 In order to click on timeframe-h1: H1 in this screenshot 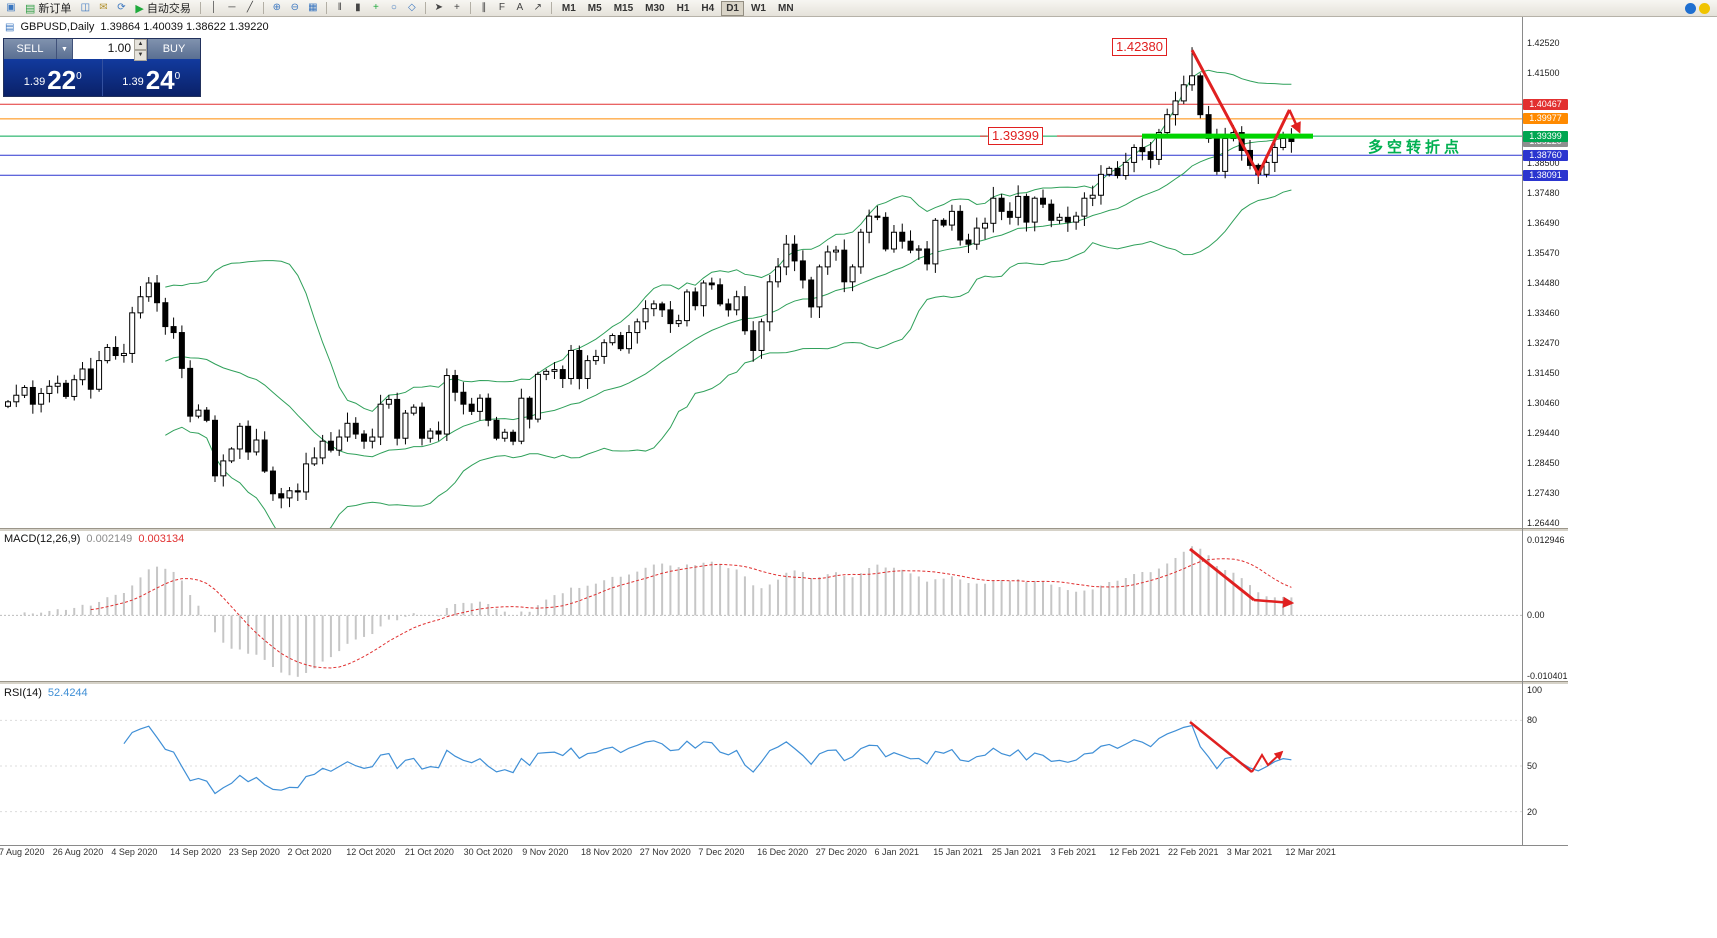, I will do `click(683, 8)`.